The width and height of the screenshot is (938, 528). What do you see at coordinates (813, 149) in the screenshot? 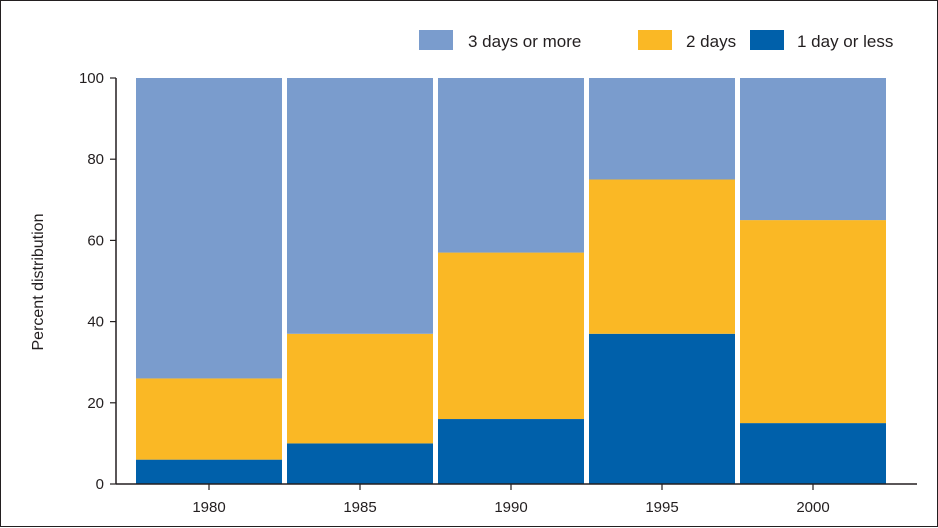
I see `bar-2000-3-days-or-more` at bounding box center [813, 149].